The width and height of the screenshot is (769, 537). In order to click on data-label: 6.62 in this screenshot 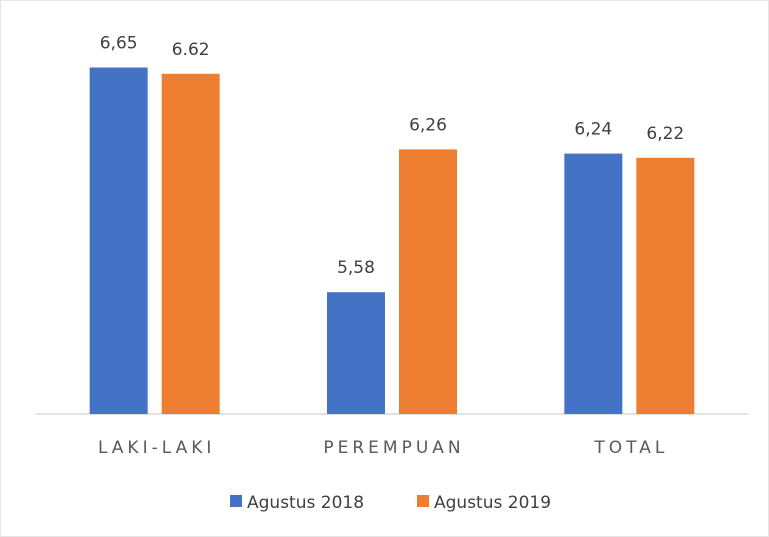, I will do `click(191, 50)`.